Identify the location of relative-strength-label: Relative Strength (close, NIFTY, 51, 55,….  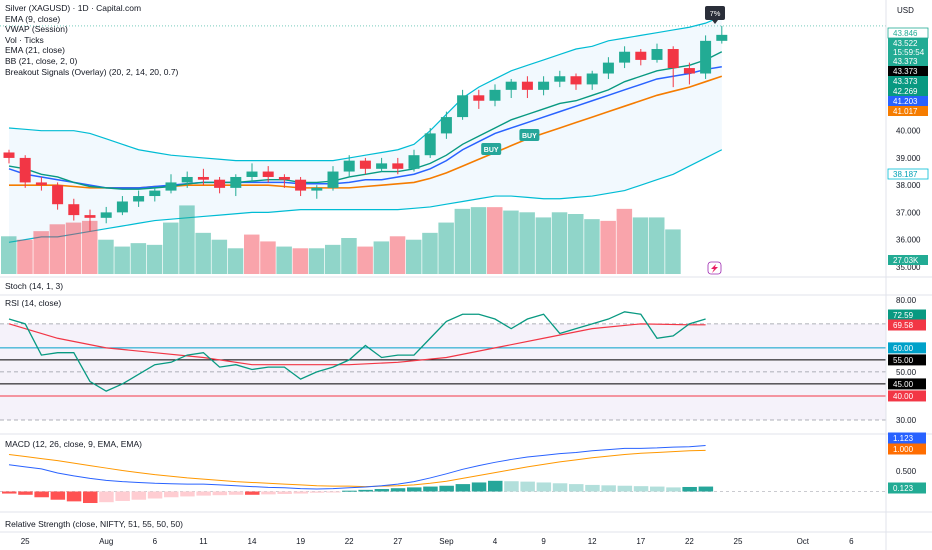
(94, 524).